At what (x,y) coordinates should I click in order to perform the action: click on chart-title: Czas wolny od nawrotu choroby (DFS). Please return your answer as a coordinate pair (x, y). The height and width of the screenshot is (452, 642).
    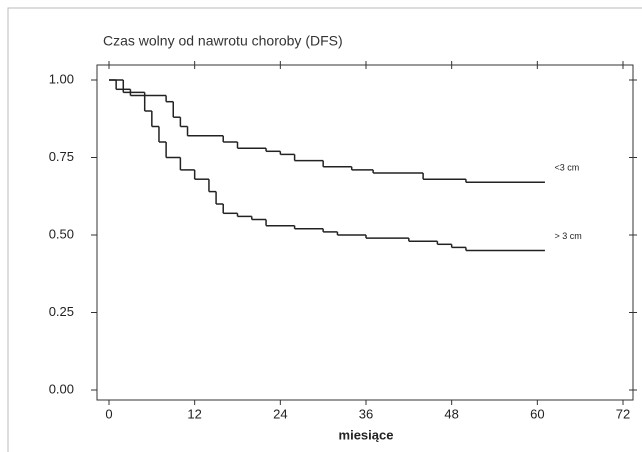
    Looking at the image, I should click on (223, 41).